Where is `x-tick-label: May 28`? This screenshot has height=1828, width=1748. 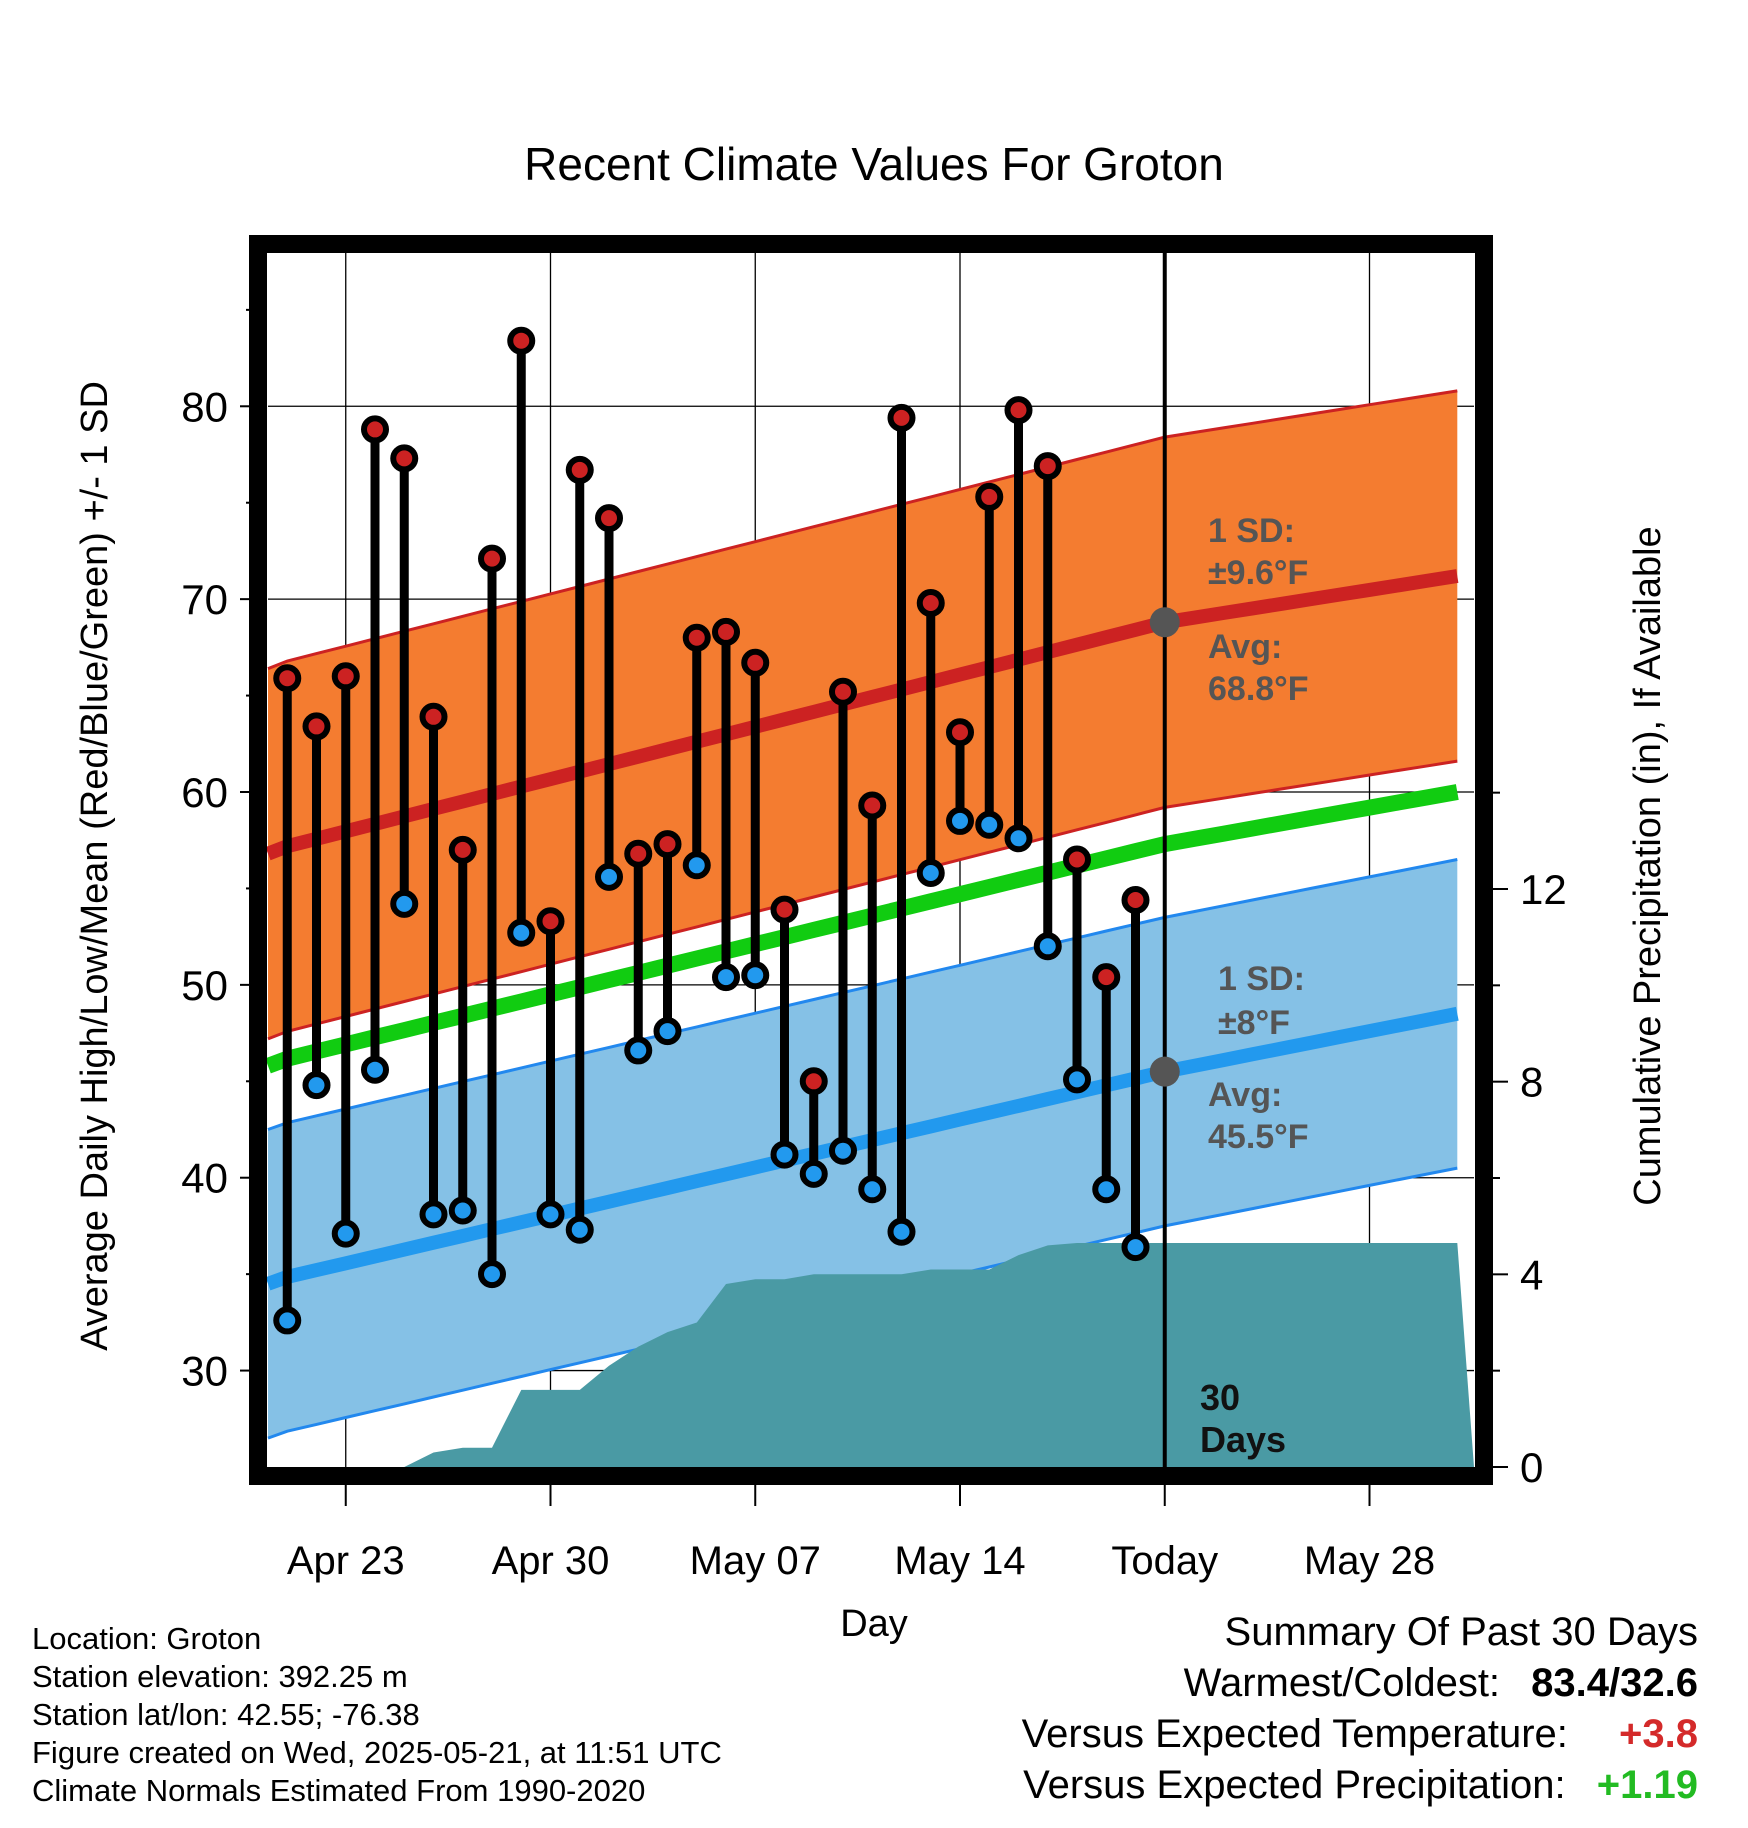
x-tick-label: May 28 is located at coordinates (1369, 1561).